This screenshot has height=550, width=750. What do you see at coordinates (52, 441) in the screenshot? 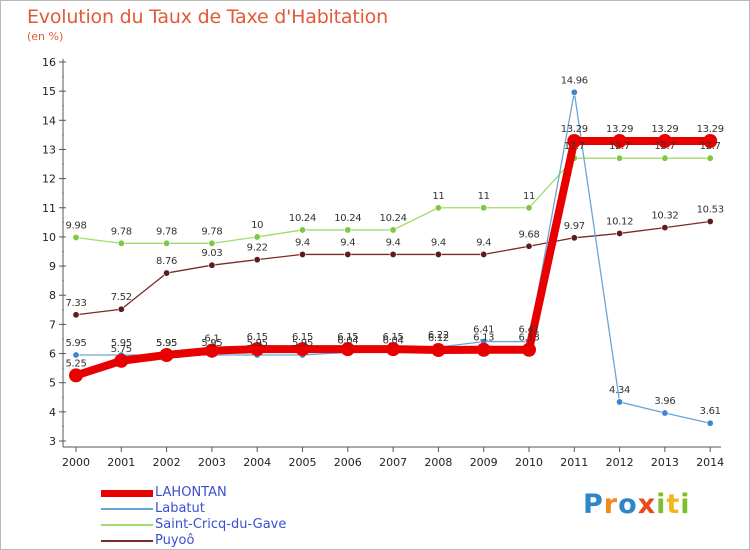
I see `y-tick-label: 3` at bounding box center [52, 441].